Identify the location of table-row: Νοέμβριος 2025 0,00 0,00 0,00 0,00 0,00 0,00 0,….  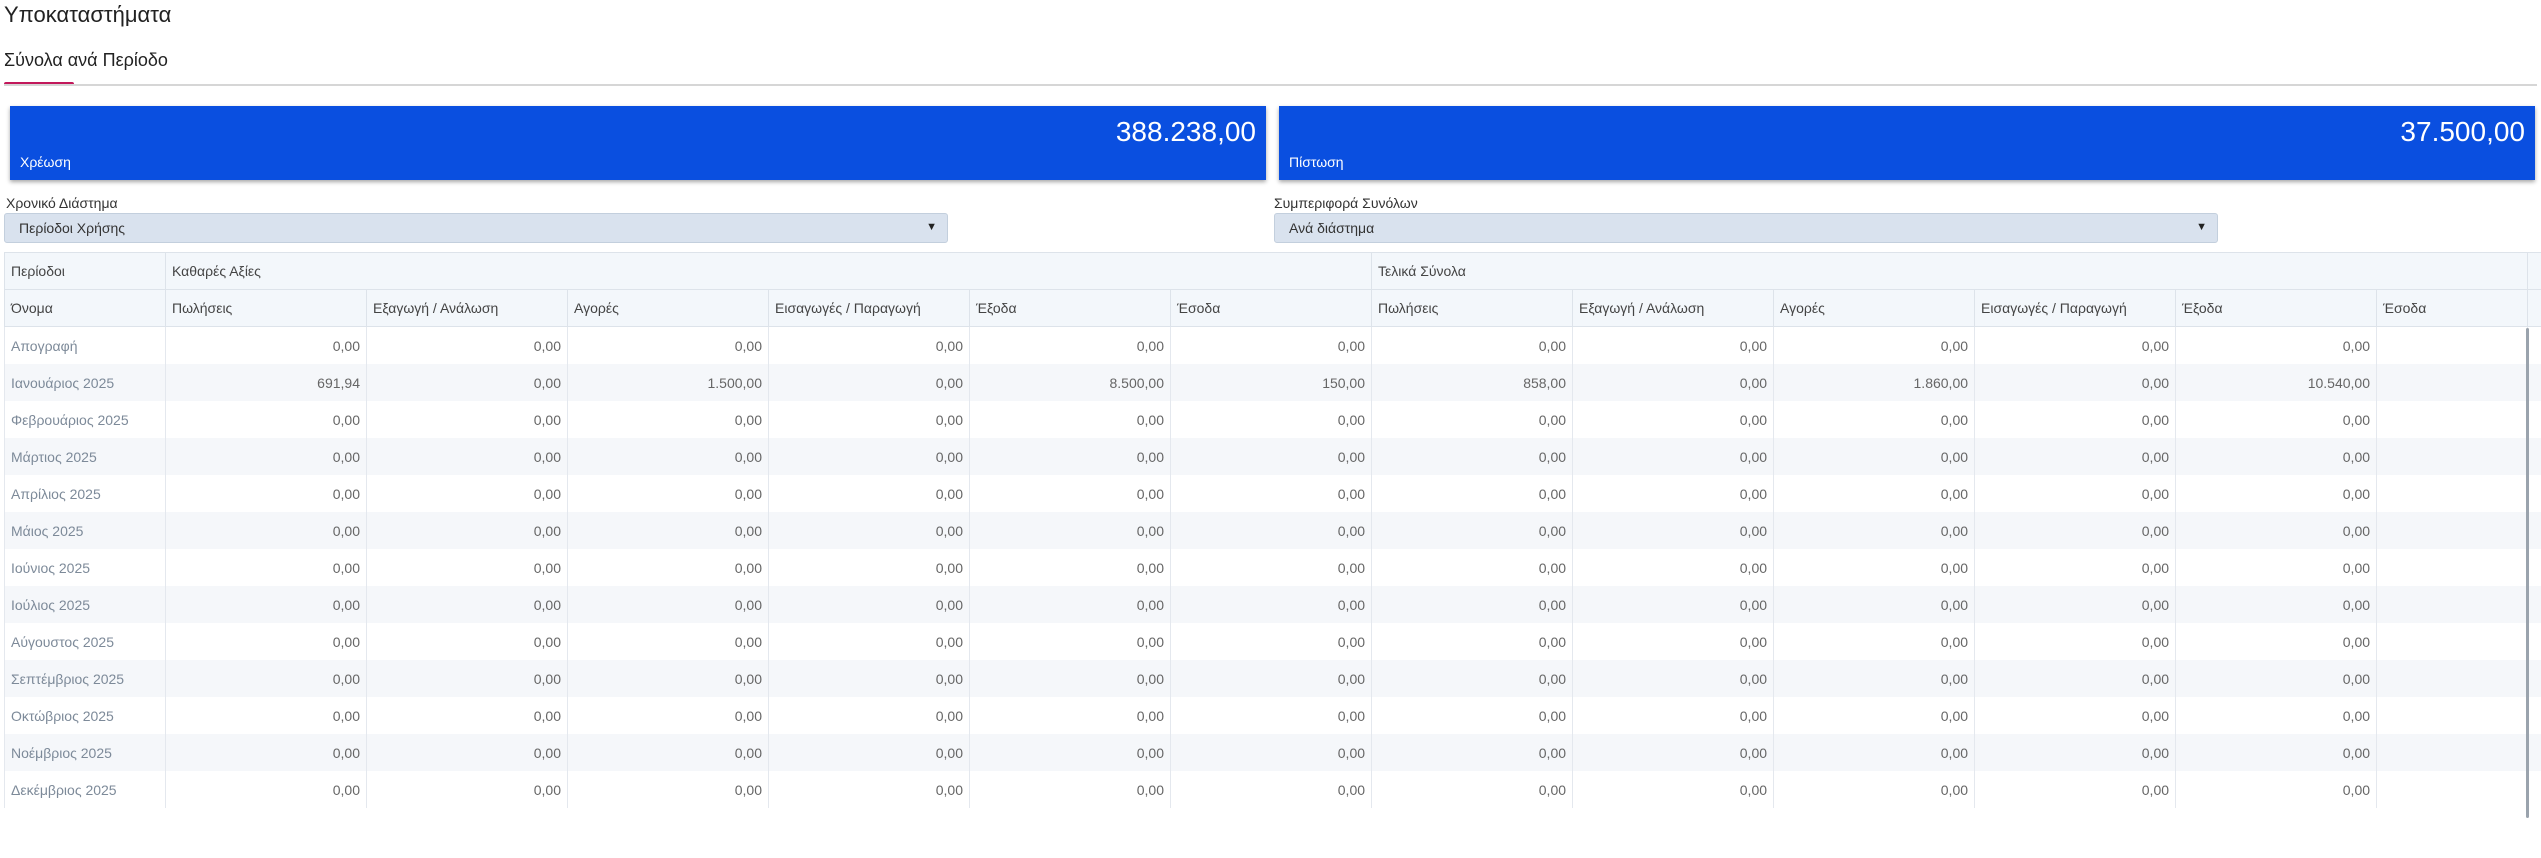
(1272, 752).